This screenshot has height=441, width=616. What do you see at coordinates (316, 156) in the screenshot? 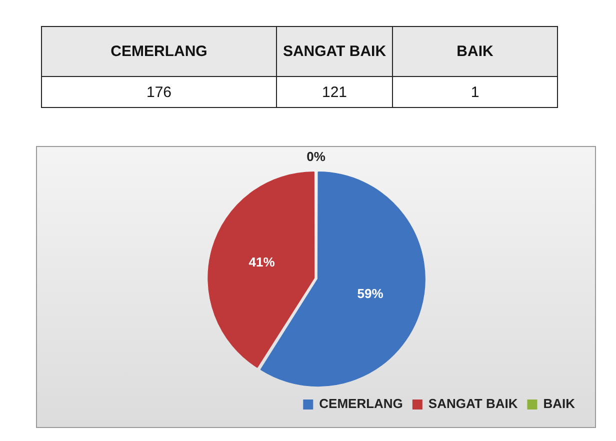
I see `text: 0%` at bounding box center [316, 156].